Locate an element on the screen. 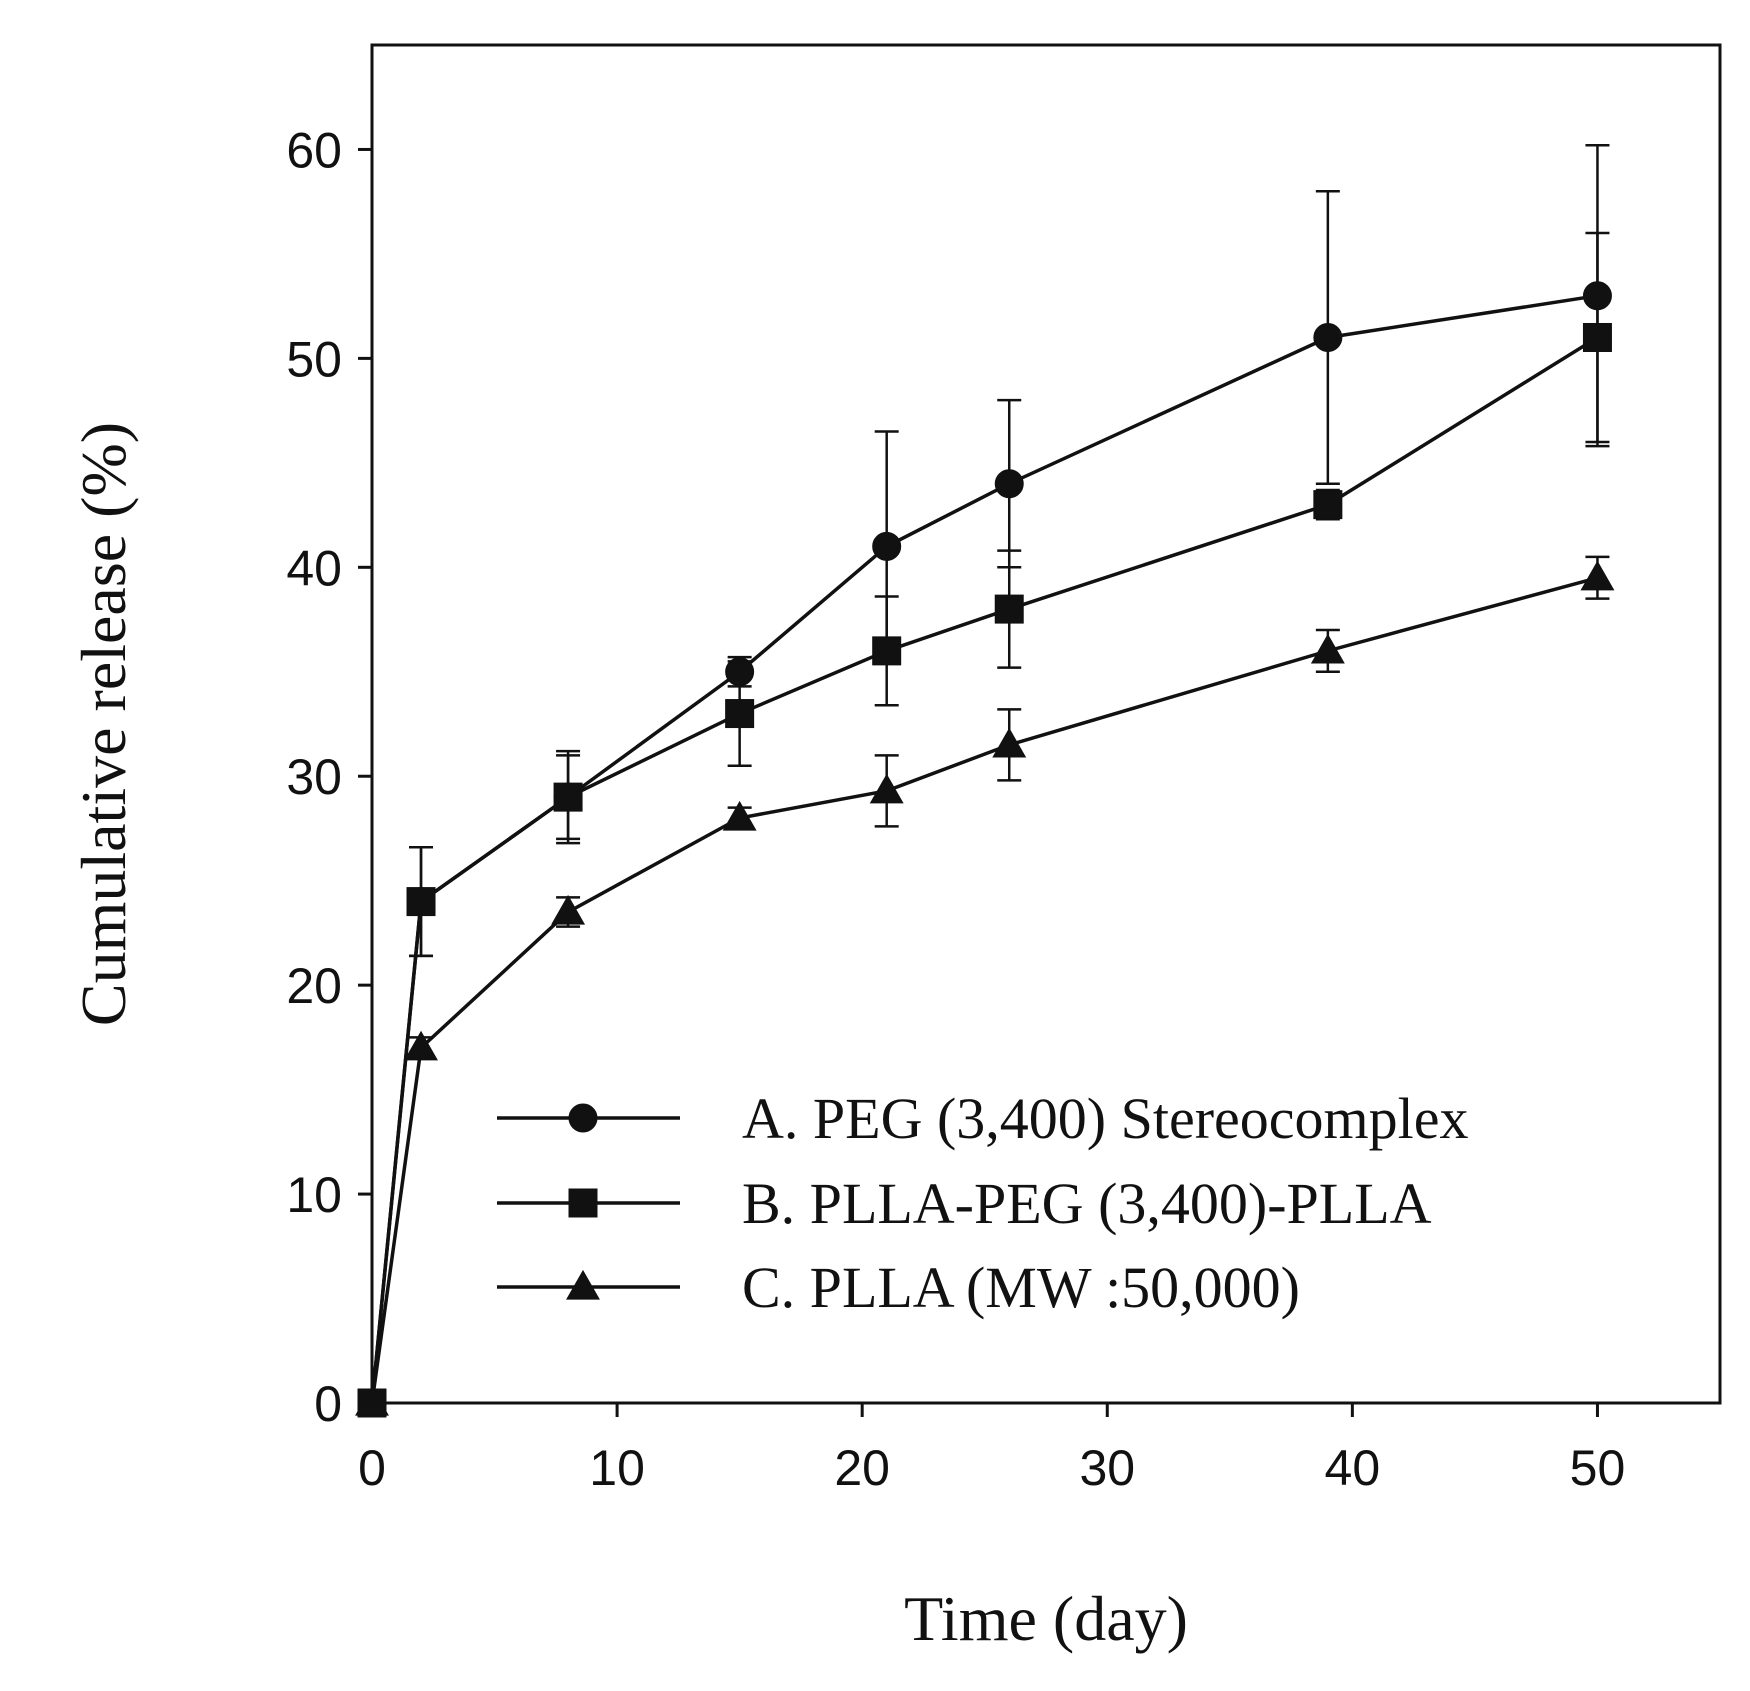 Image resolution: width=1750 pixels, height=1691 pixels. y-tick-label: 60 is located at coordinates (314, 150).